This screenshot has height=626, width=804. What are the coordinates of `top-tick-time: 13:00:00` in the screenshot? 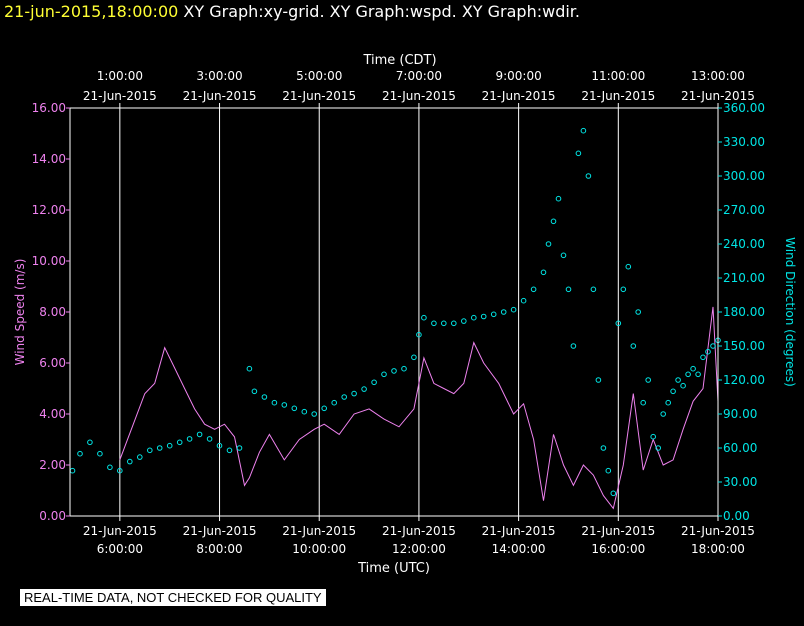 It's located at (718, 76).